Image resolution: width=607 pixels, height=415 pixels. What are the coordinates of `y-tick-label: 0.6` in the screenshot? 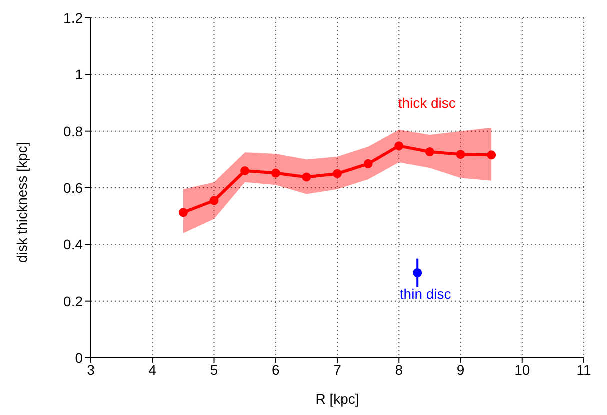 It's located at (74, 188).